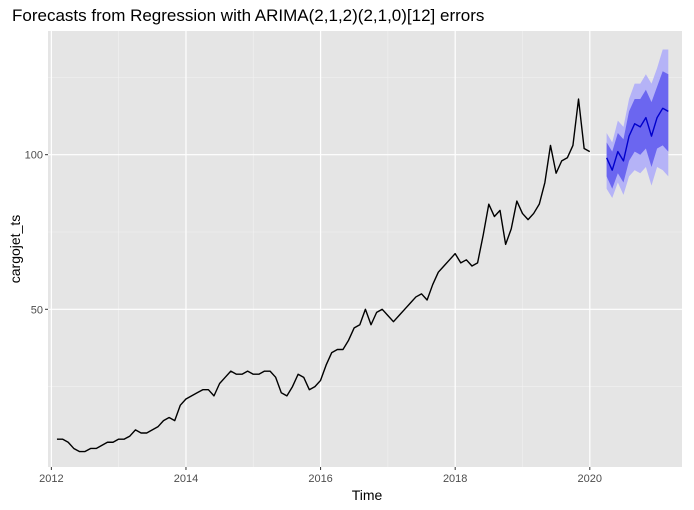 This screenshot has height=510, width=694. I want to click on y-axis-title: cargojet_ts, so click(15, 249).